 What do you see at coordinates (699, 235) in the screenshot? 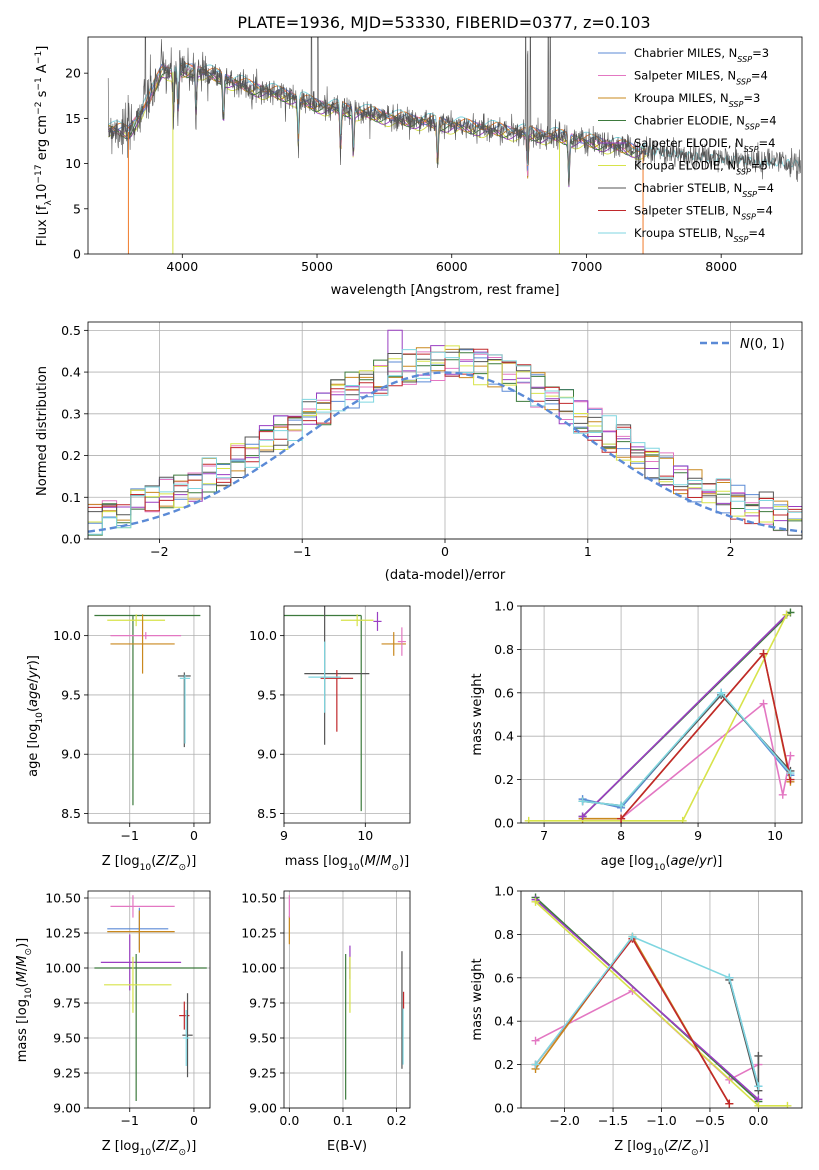
I see `legend-label: Kroupa STELIB, NSSP=4` at bounding box center [699, 235].